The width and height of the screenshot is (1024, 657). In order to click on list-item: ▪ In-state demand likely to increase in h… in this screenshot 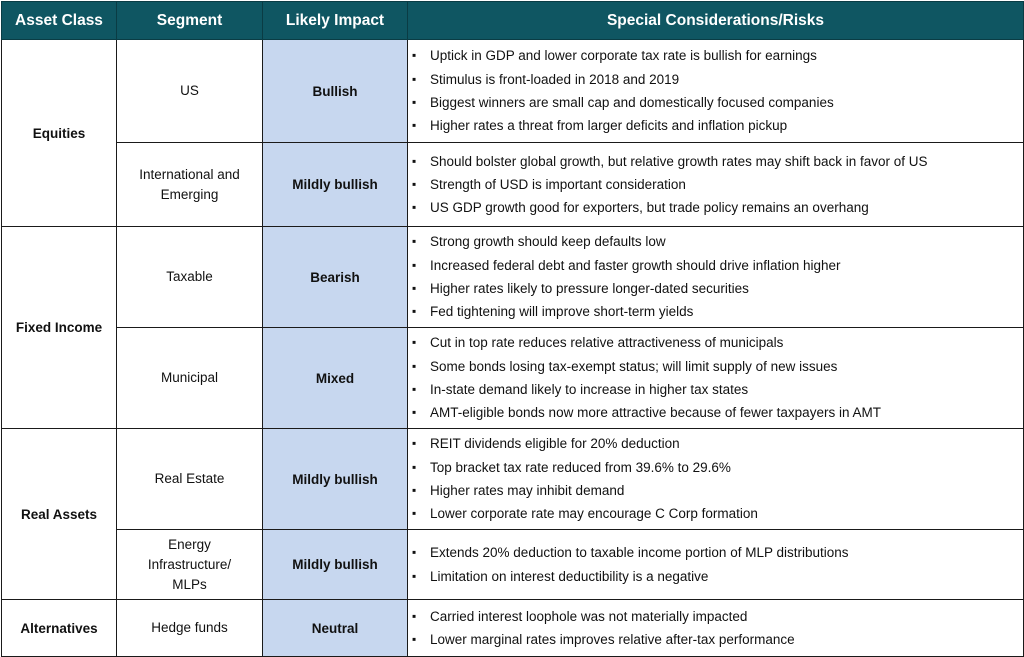, I will do `click(715, 389)`.